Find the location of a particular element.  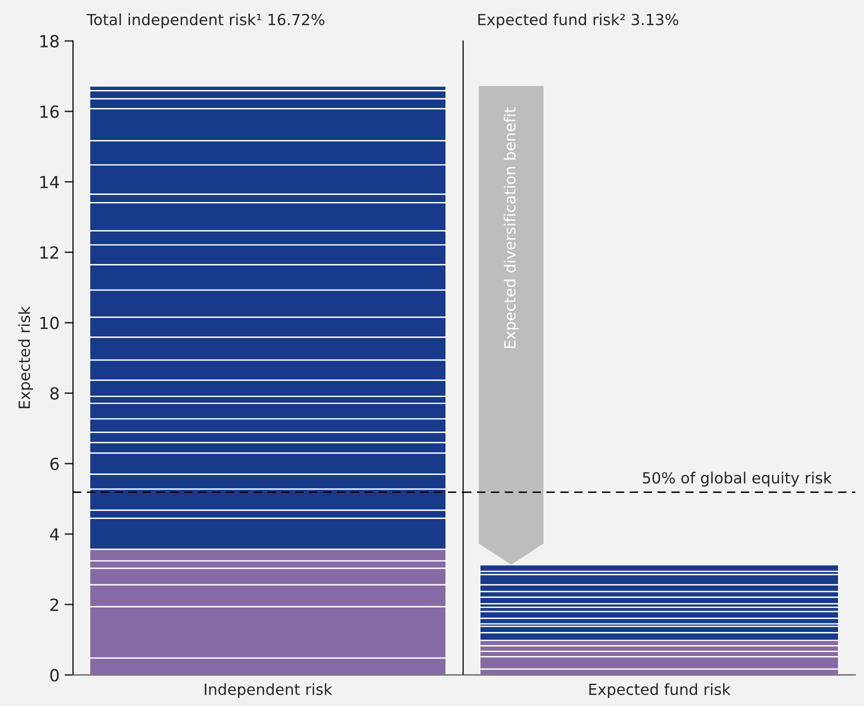

y-tick-label: 12 is located at coordinates (49, 252).